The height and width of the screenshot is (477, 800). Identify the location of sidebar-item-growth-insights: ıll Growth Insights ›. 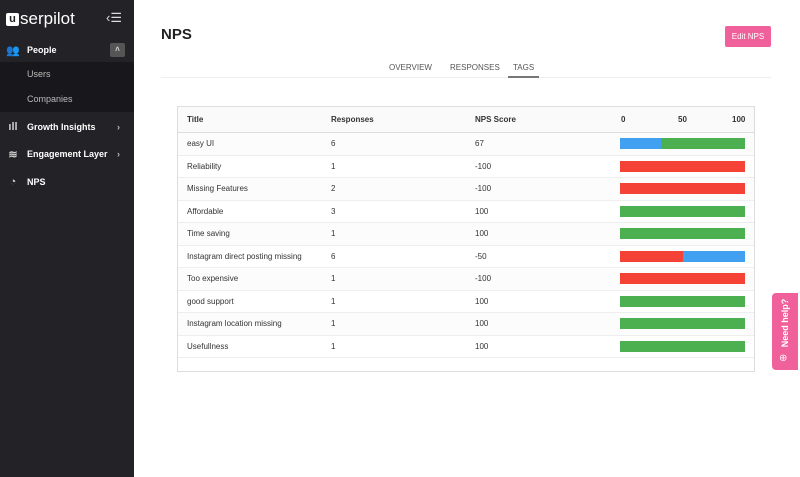
(67, 127).